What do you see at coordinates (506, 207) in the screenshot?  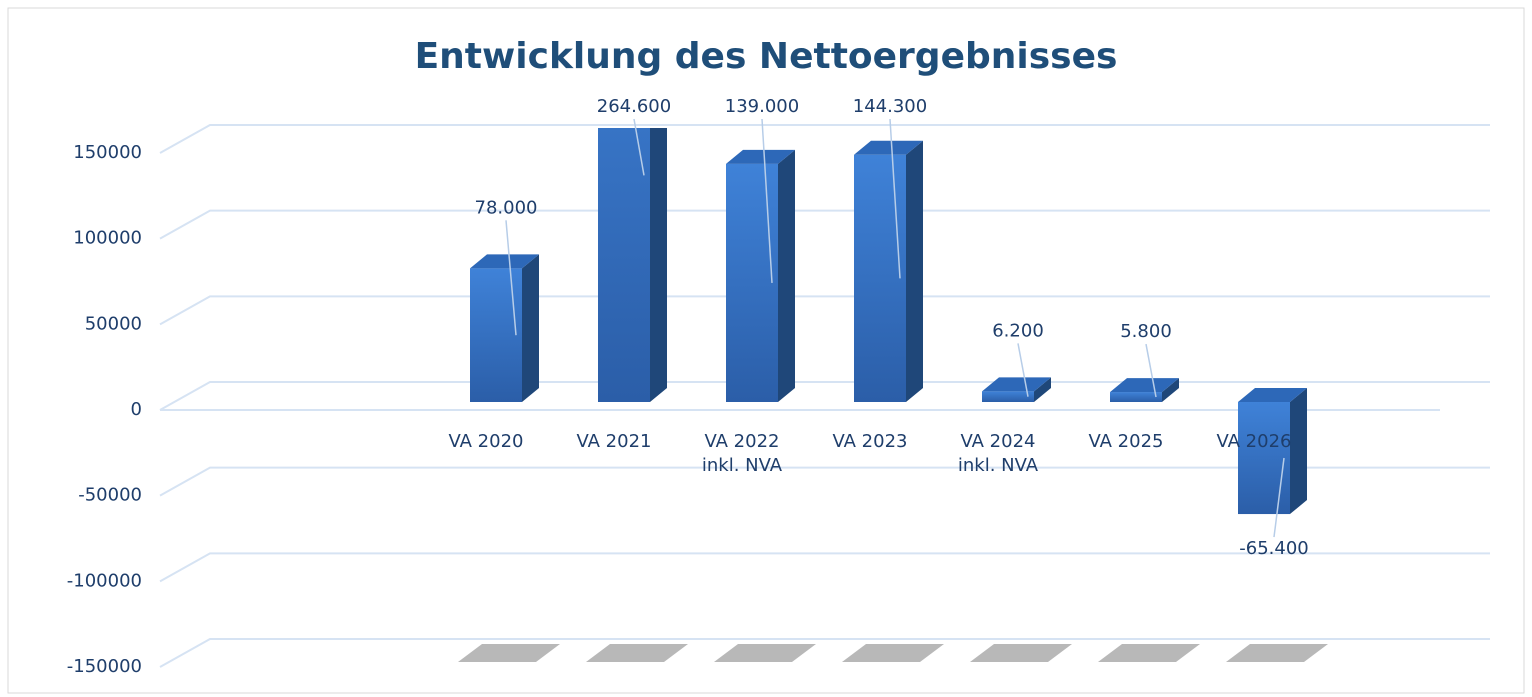 I see `data-label: 78.000` at bounding box center [506, 207].